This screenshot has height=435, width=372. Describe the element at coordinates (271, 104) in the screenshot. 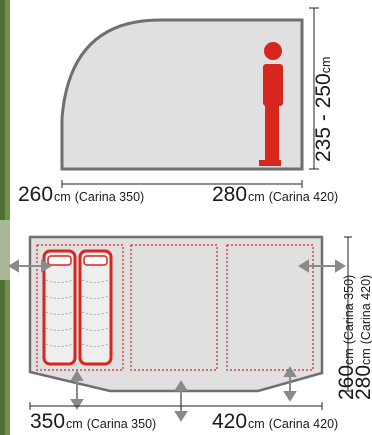

I see `person-icon` at that location.